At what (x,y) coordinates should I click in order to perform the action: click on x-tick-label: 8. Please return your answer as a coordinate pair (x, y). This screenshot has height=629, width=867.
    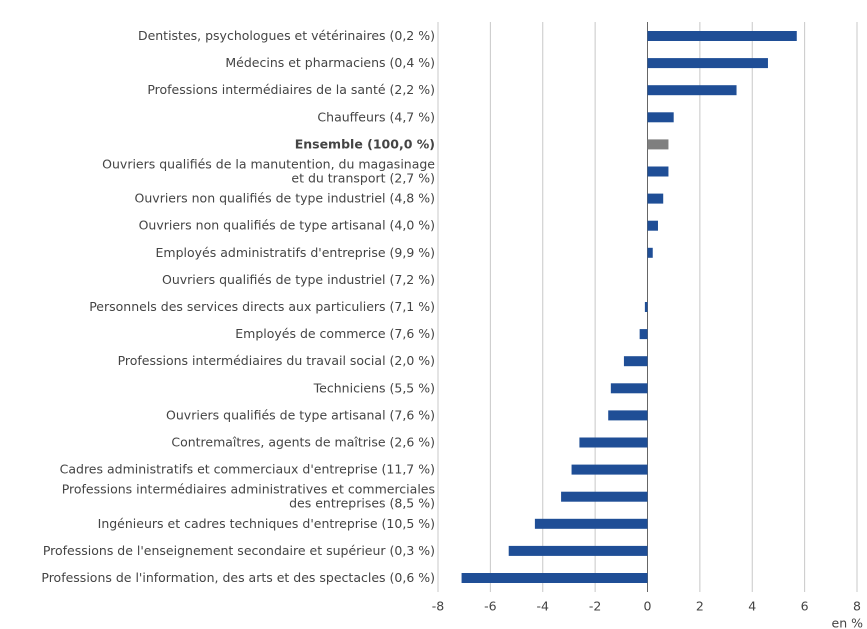
    Looking at the image, I should click on (857, 606).